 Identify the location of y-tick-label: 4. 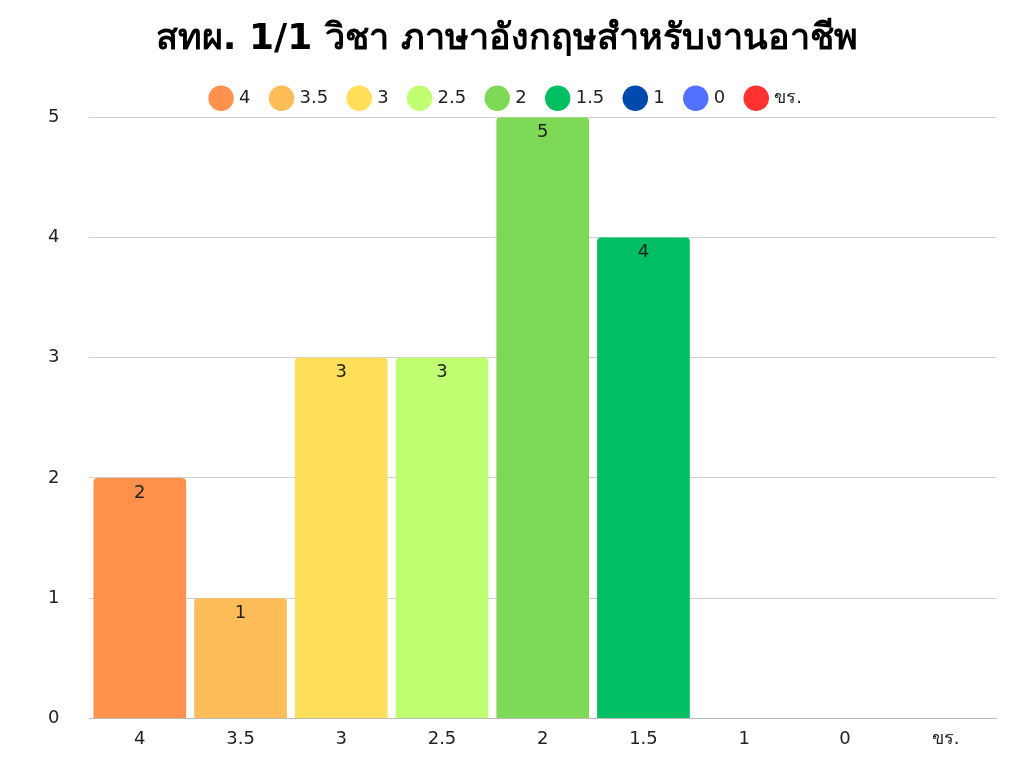
(54, 236).